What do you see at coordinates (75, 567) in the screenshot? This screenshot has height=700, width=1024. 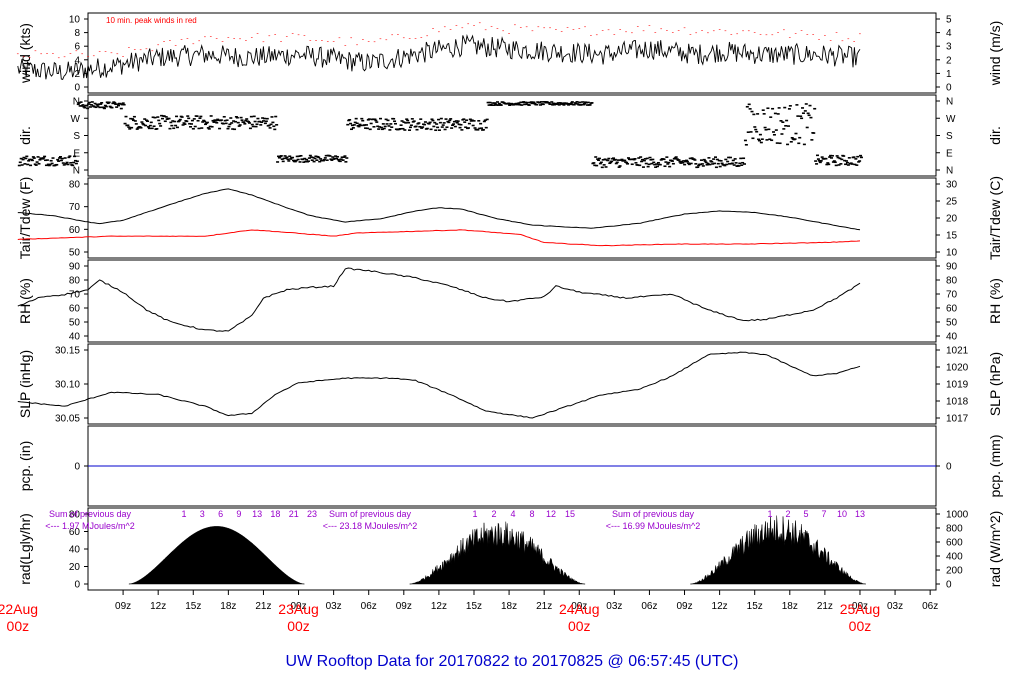 I see `y-tick-label: 20` at bounding box center [75, 567].